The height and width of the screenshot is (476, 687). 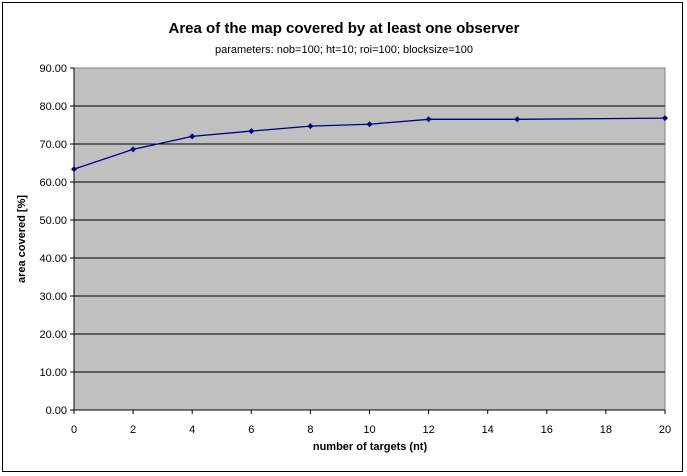 What do you see at coordinates (53, 373) in the screenshot?
I see `y-tick-label: 10.00` at bounding box center [53, 373].